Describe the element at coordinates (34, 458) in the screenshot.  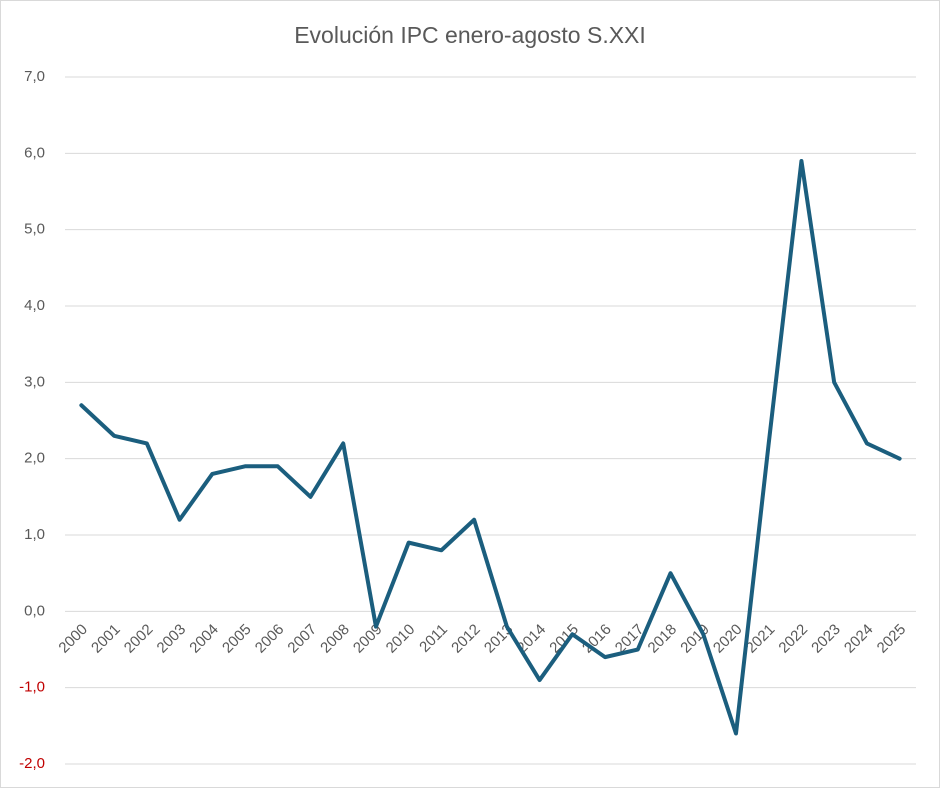
I see `y-tick-label: 2,0` at that location.